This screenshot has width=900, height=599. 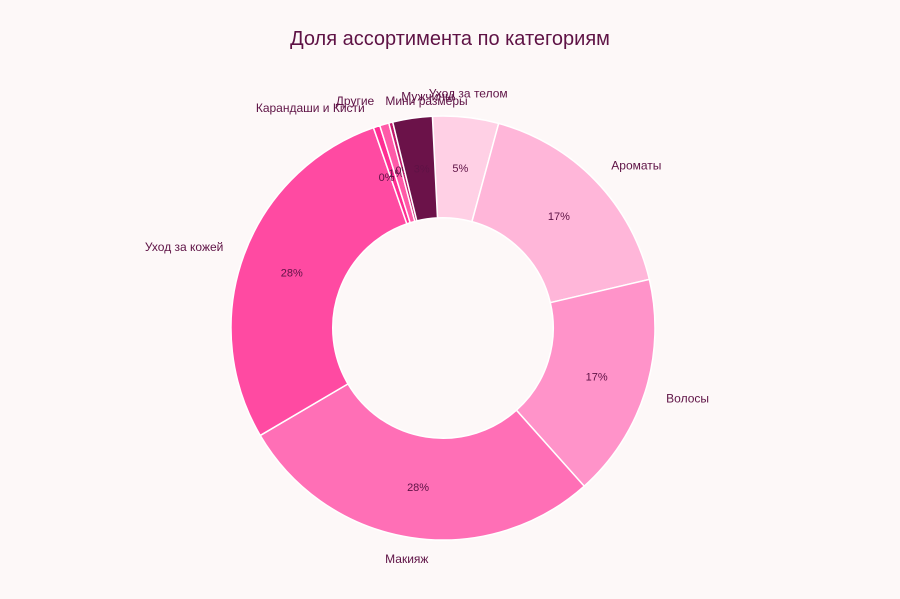 What do you see at coordinates (559, 217) in the screenshot?
I see `slice-pct-label-1: 17%` at bounding box center [559, 217].